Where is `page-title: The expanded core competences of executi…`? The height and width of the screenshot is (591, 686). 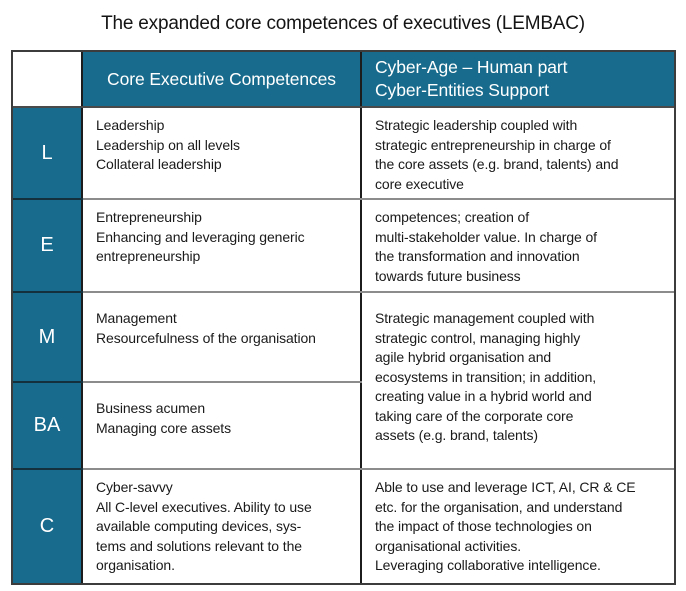
page-title: The expanded core competences of executi… is located at coordinates (343, 23).